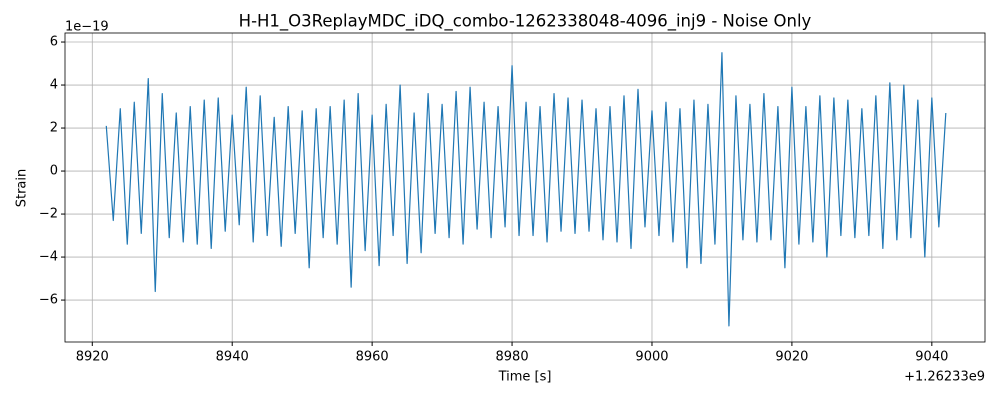 This screenshot has height=404, width=1000. Describe the element at coordinates (54, 85) in the screenshot. I see `y-tick-label: 4` at that location.